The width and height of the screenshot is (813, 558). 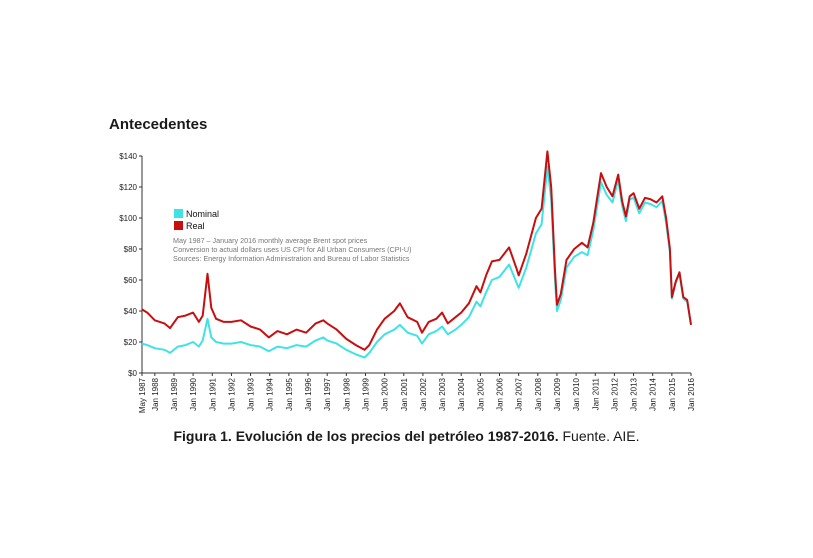 What do you see at coordinates (212, 393) in the screenshot?
I see `x-tick-label: Jan 1991` at bounding box center [212, 393].